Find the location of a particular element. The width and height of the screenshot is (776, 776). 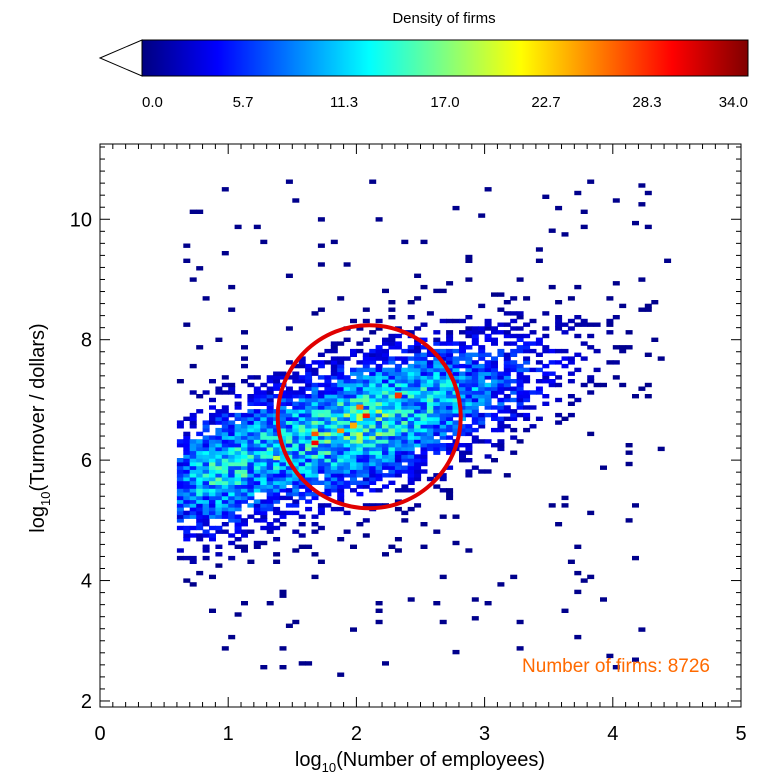

y-axis-label: log10(Turnover / dollars) is located at coordinates (40, 427).